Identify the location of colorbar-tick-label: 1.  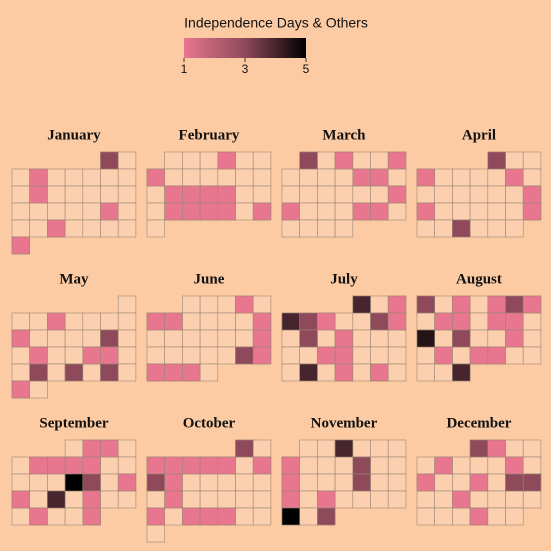
(184, 69).